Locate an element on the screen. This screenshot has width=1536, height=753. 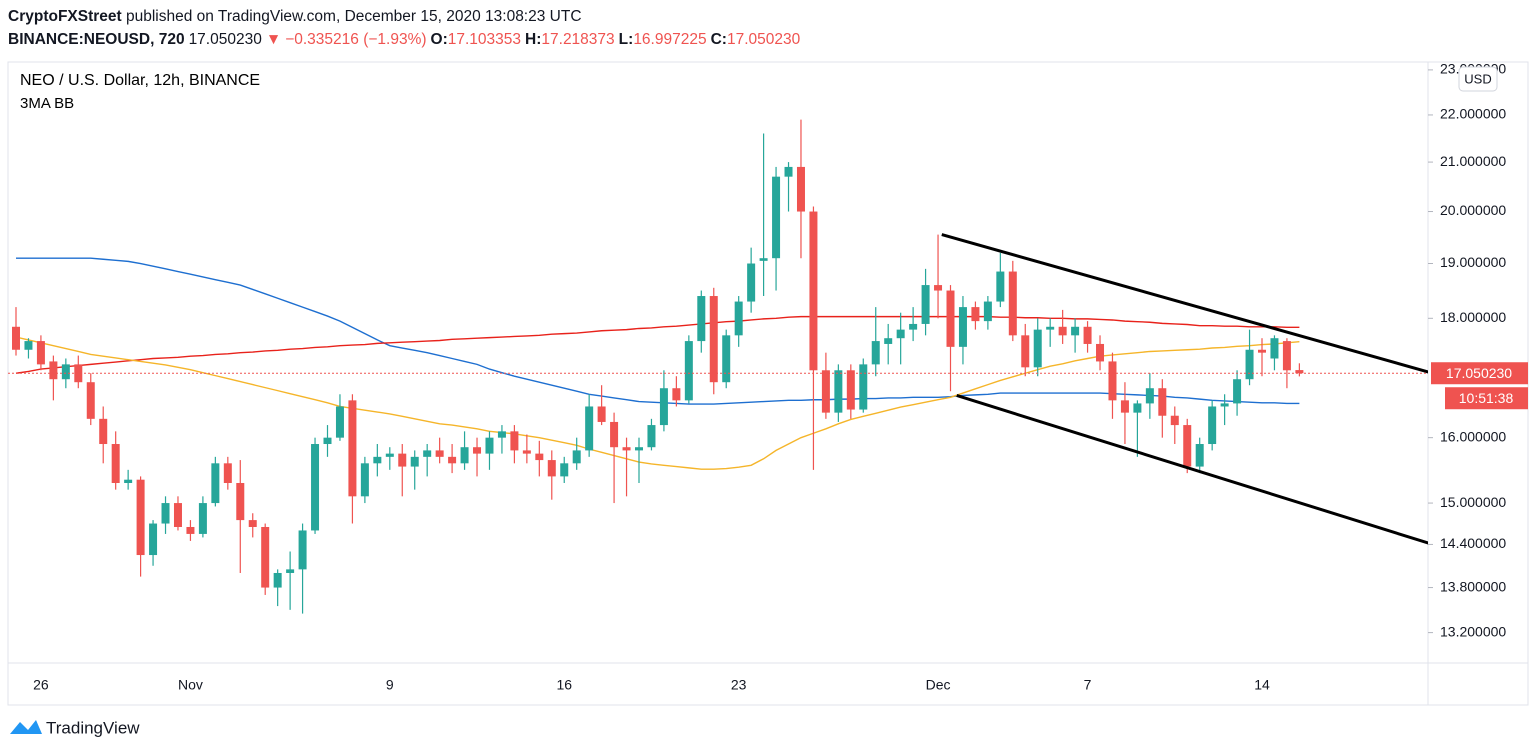
logo-icon is located at coordinates (26, 727).